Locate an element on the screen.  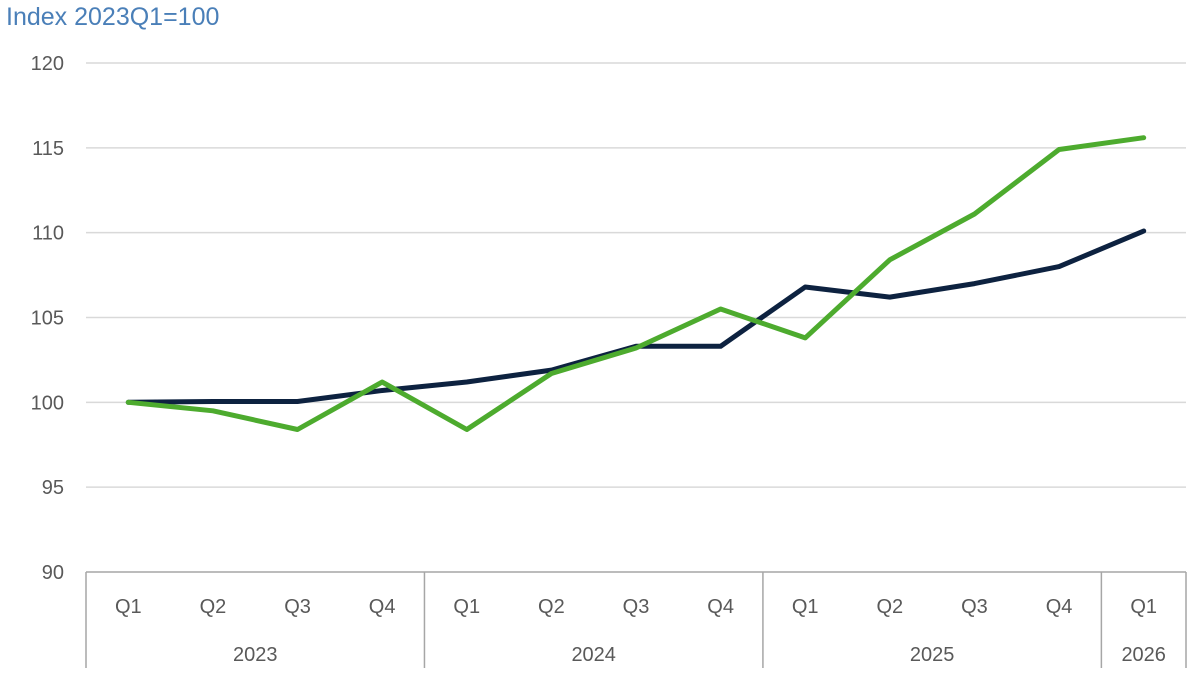
x-axis is located at coordinates (636, 619).